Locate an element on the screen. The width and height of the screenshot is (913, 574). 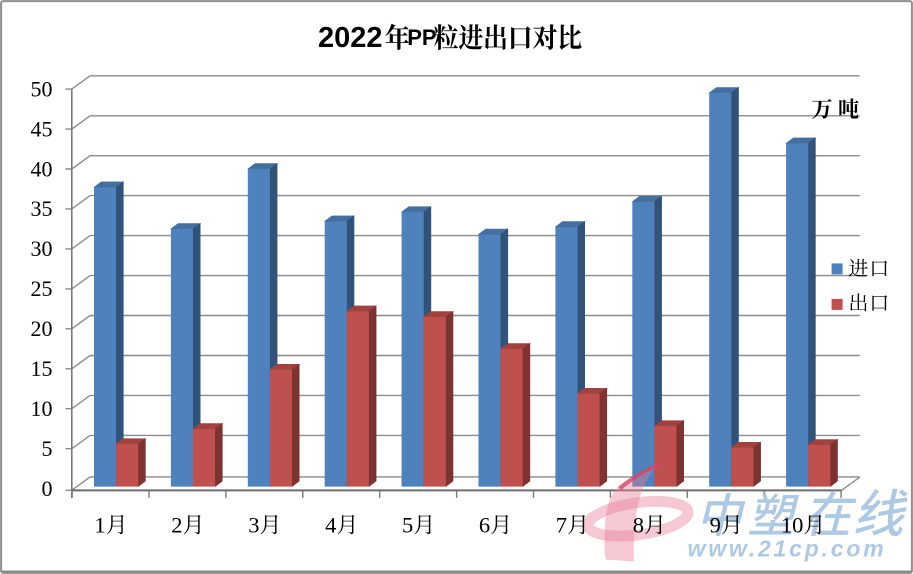
svg-text: 0 is located at coordinates (47, 488).